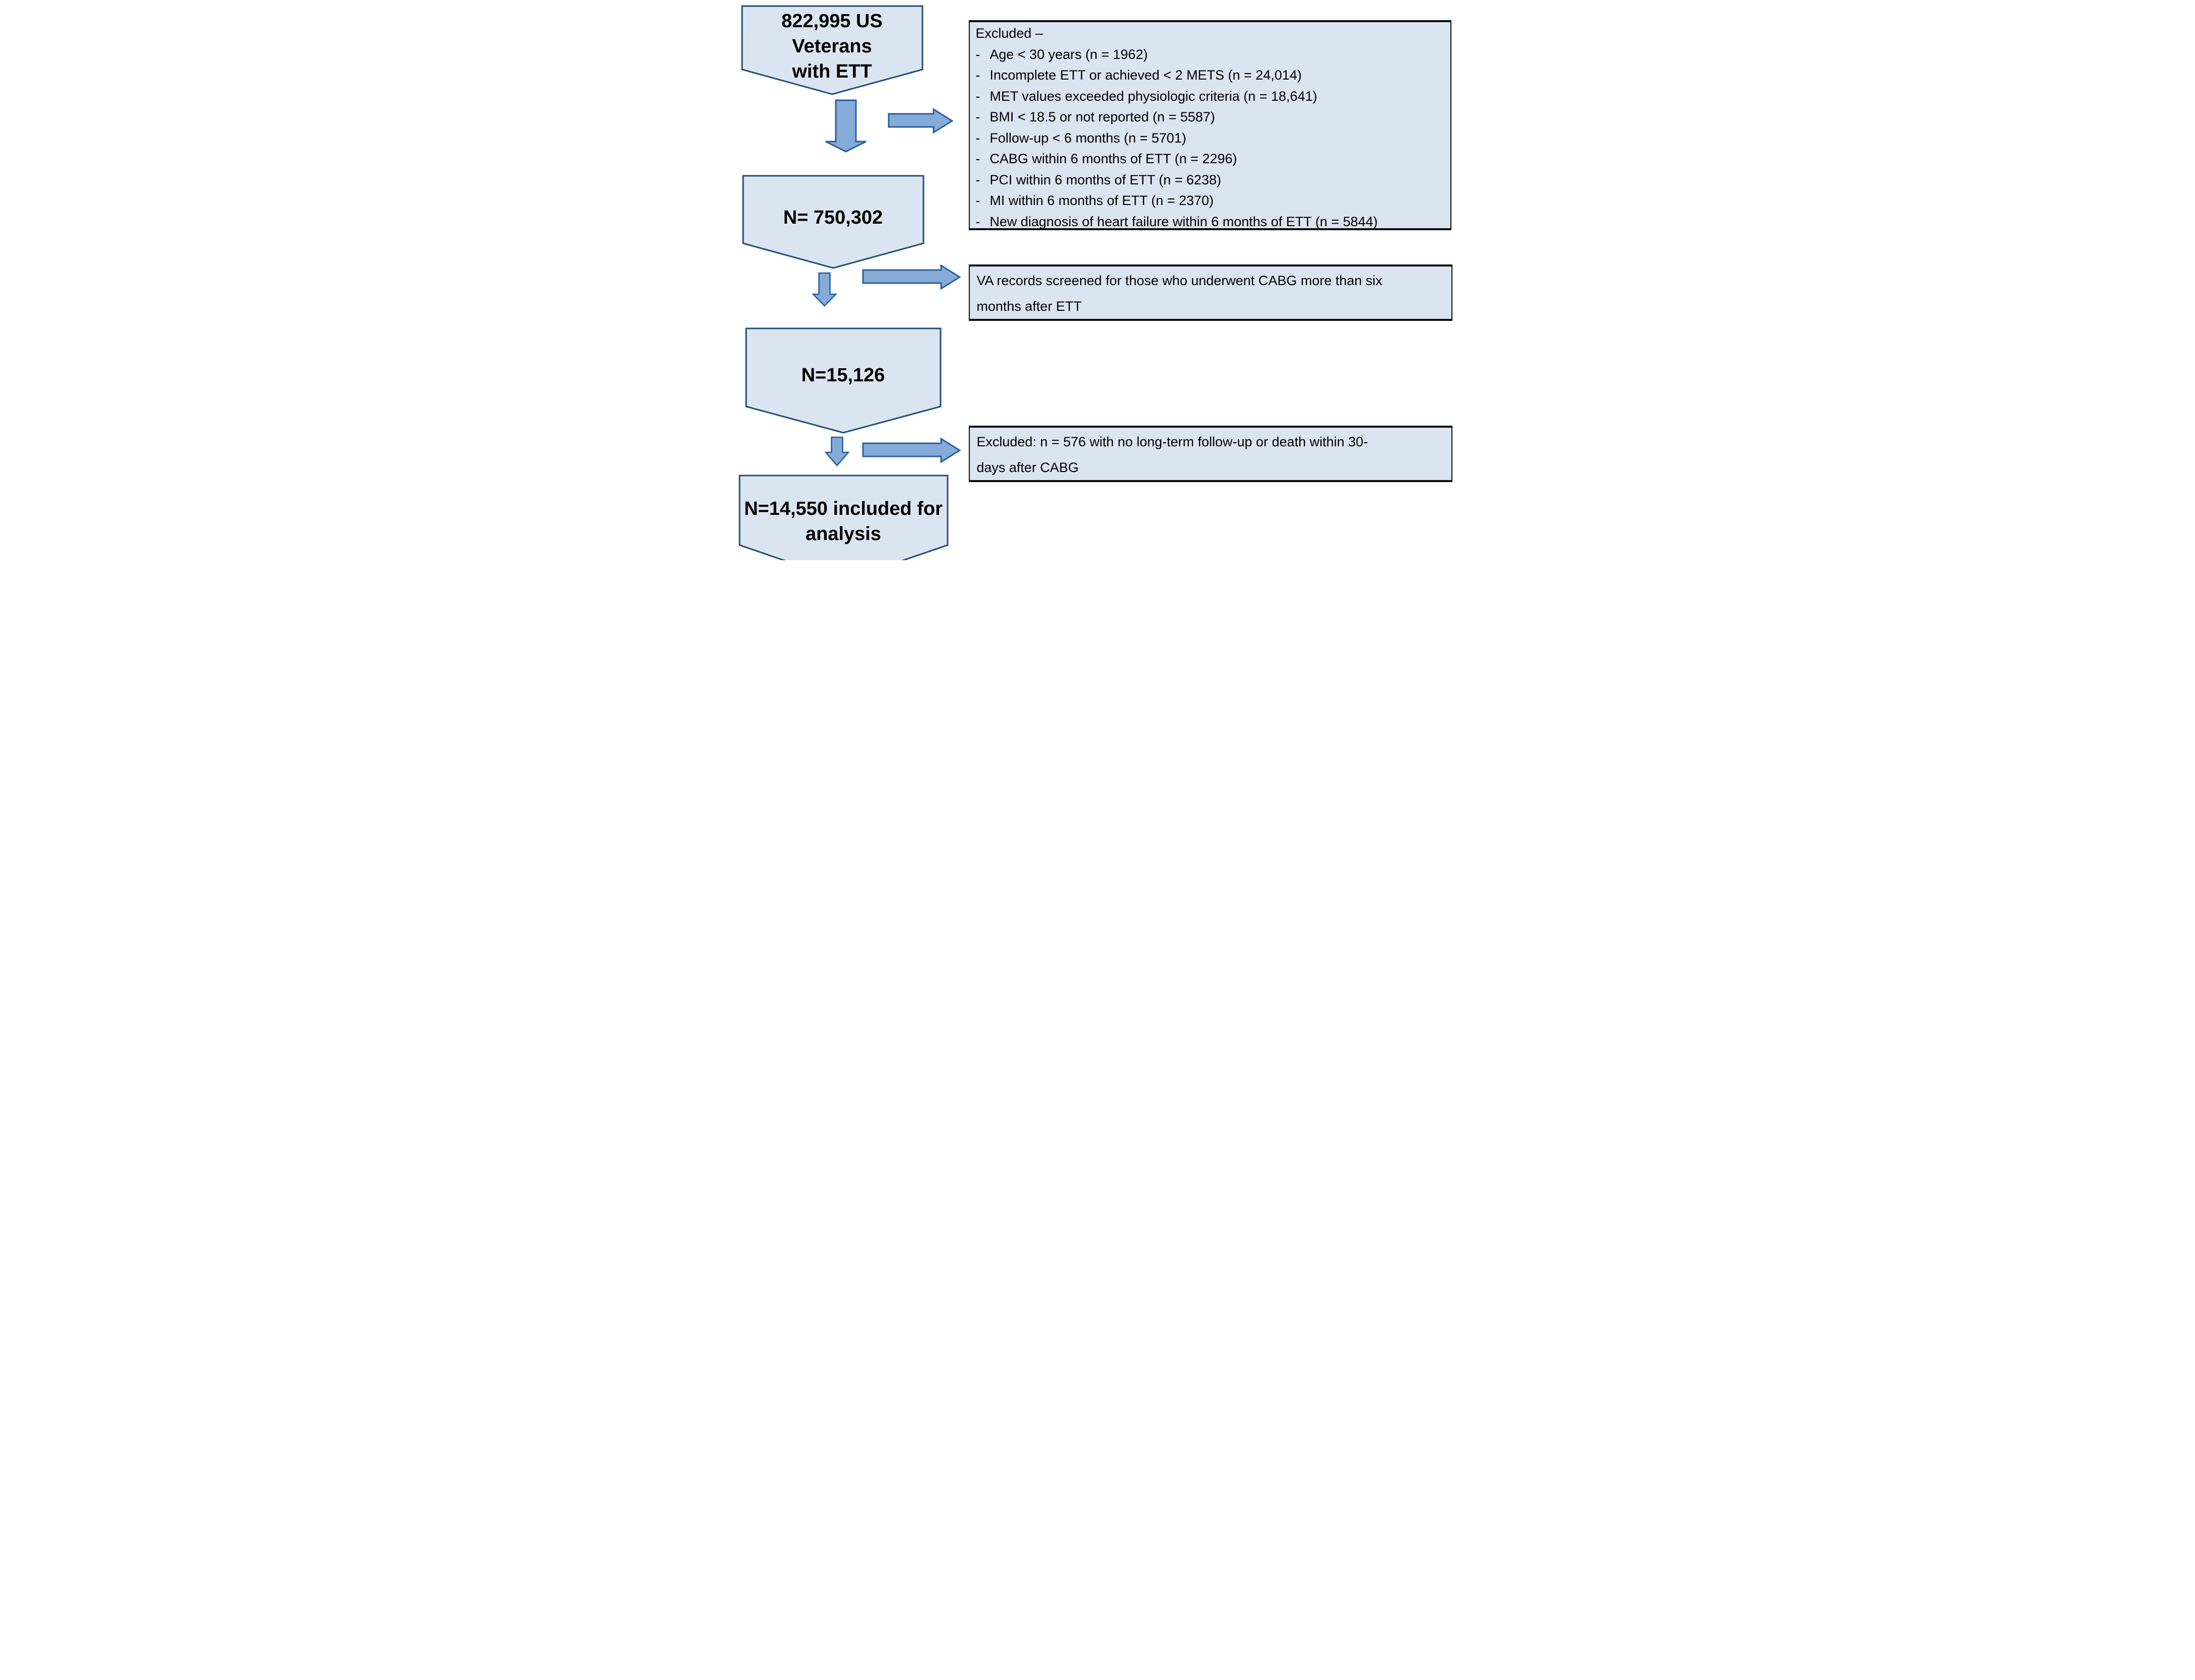 The image size is (2195, 1680). I want to click on exclusion-item: - BMI < 18.5 or not reported (n = 5587), so click(1210, 117).